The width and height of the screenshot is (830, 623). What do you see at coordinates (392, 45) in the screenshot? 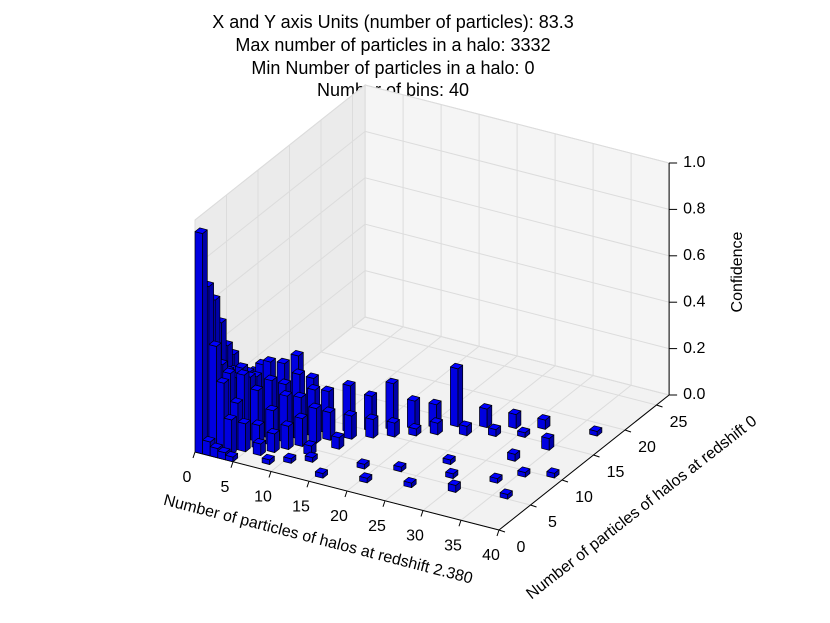
I see `chart-title: Max number of particles in a halo: 3332` at bounding box center [392, 45].